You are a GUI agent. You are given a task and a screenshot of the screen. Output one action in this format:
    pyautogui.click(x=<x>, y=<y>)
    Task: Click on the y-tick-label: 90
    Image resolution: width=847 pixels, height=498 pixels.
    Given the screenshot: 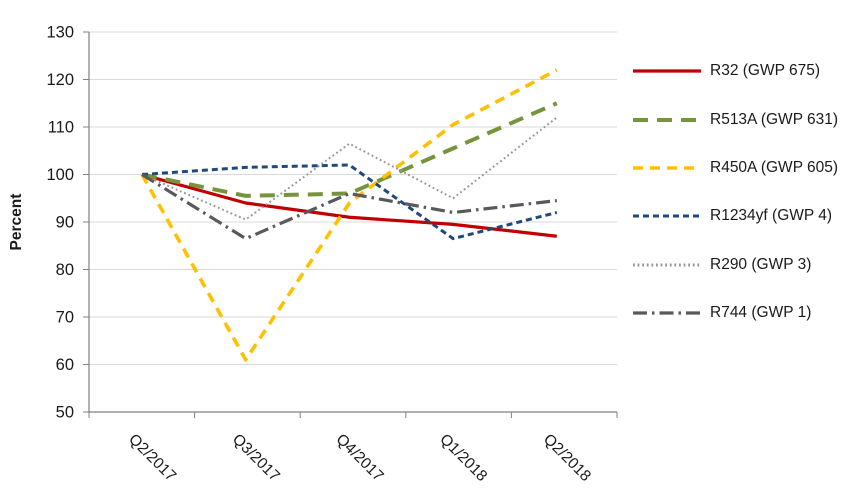 What is the action you would take?
    pyautogui.click(x=65, y=223)
    